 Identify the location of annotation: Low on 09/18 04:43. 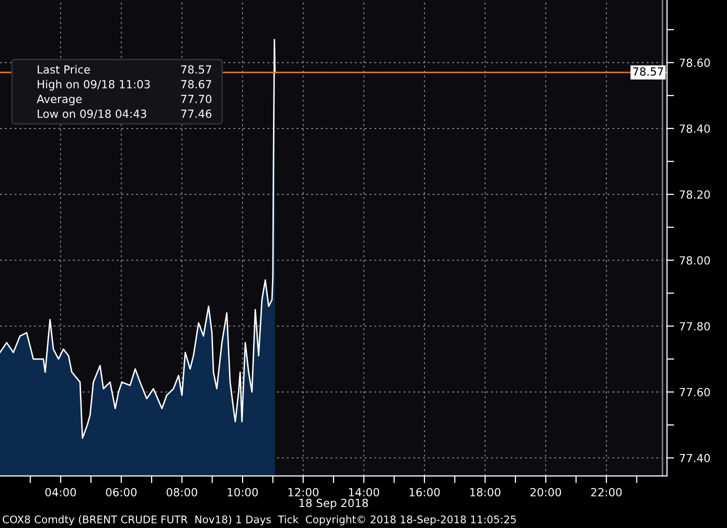
(92, 114).